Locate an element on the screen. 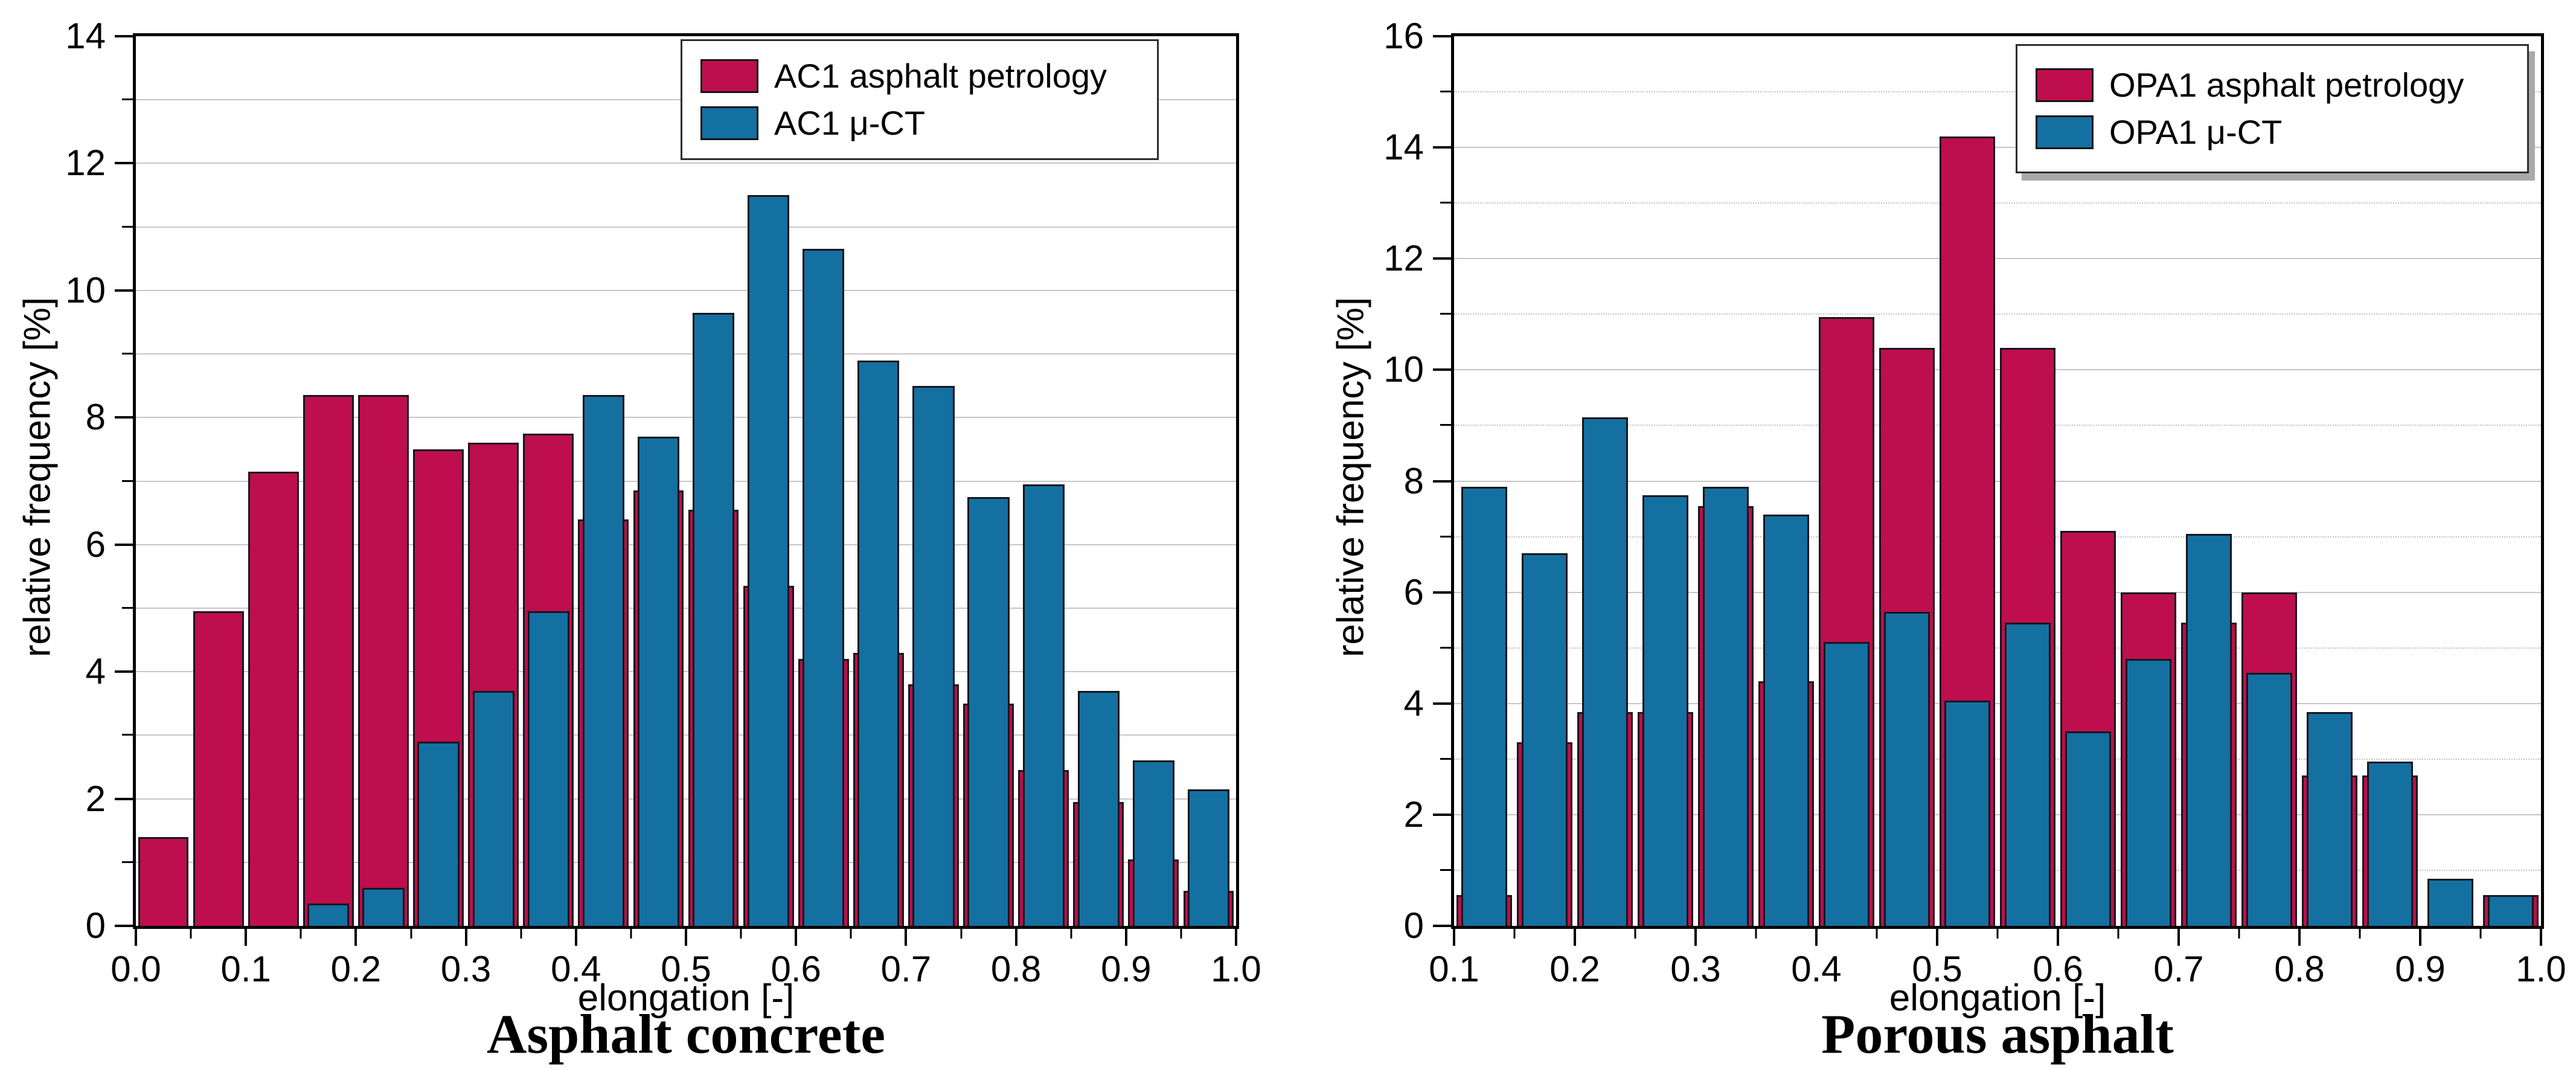  x-tick-label: 0.2 is located at coordinates (356, 969).